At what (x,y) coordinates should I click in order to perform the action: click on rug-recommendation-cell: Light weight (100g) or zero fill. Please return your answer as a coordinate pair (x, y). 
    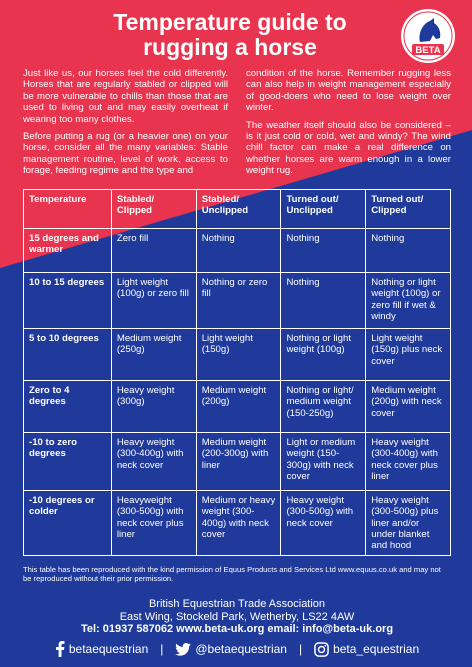
    Looking at the image, I should click on (153, 300).